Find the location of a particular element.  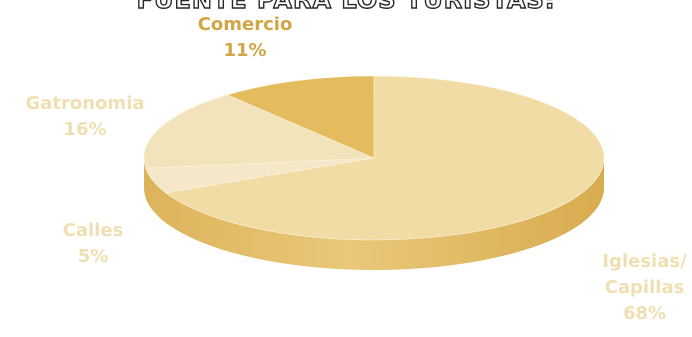

chart-title: FUENTE PARA LOS TURISTAS: is located at coordinates (346, 7).